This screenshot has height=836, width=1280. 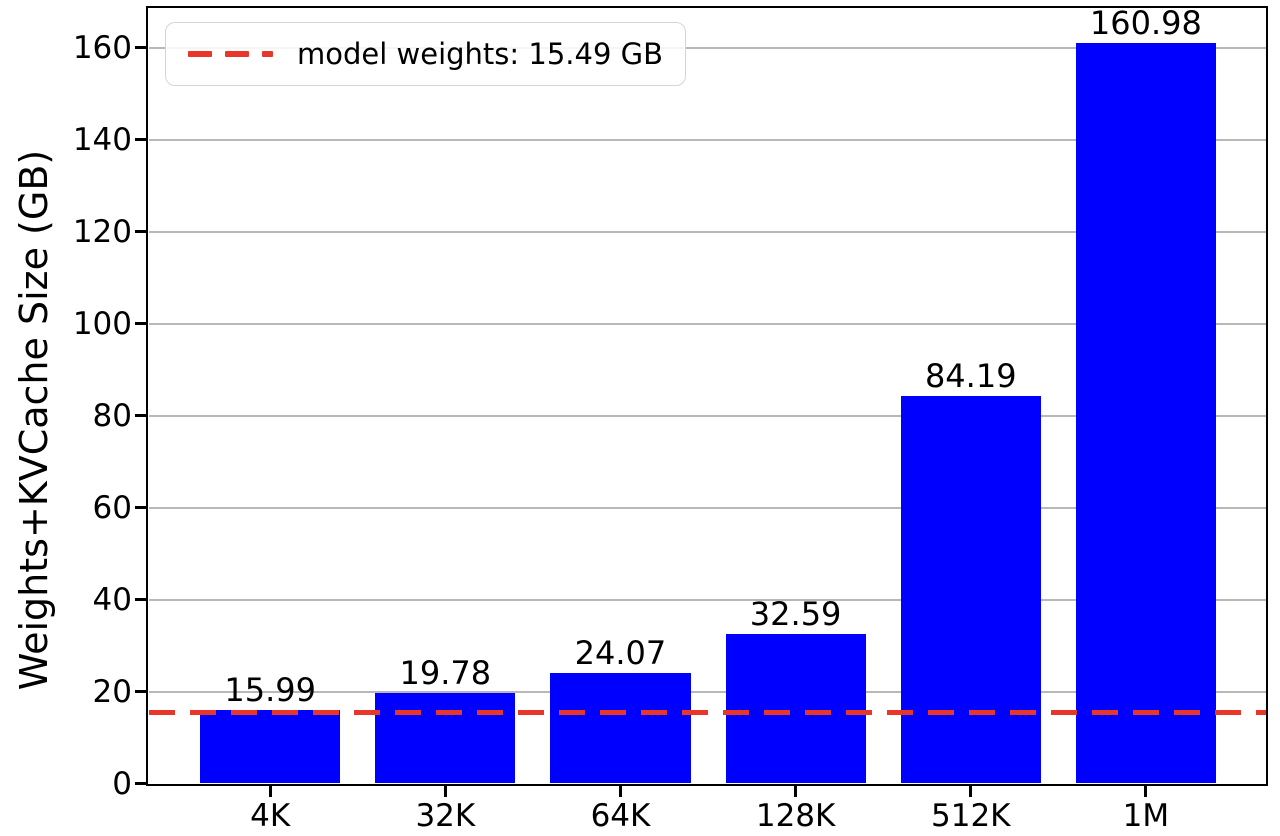 I want to click on bar-value-label: 24.07, so click(x=620, y=652).